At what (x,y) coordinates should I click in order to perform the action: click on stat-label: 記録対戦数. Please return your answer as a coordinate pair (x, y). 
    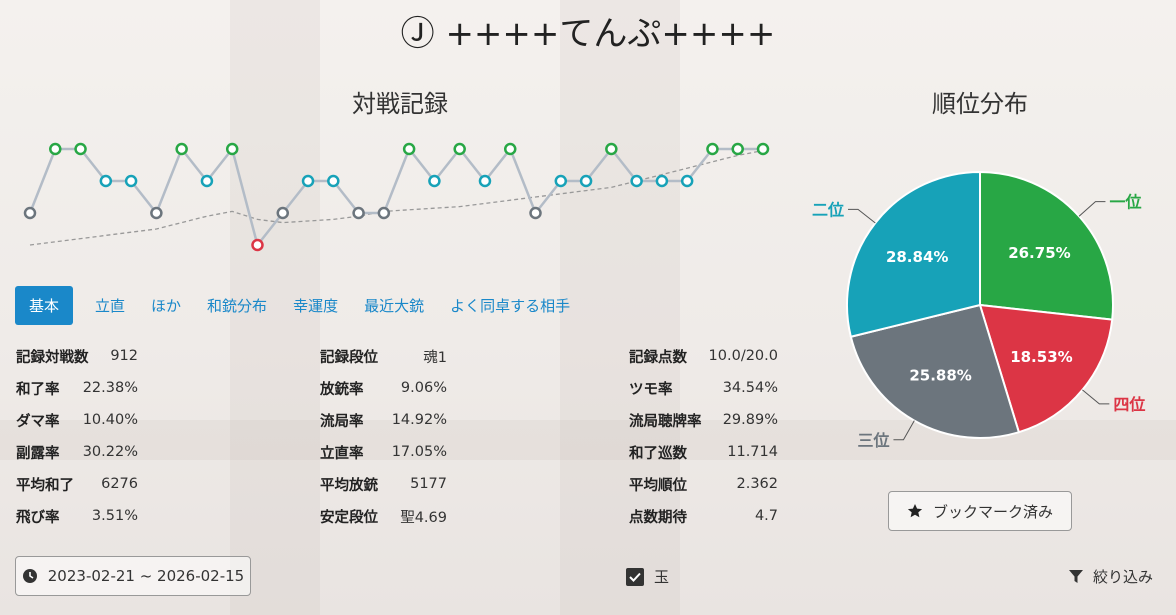
    Looking at the image, I should click on (52, 357).